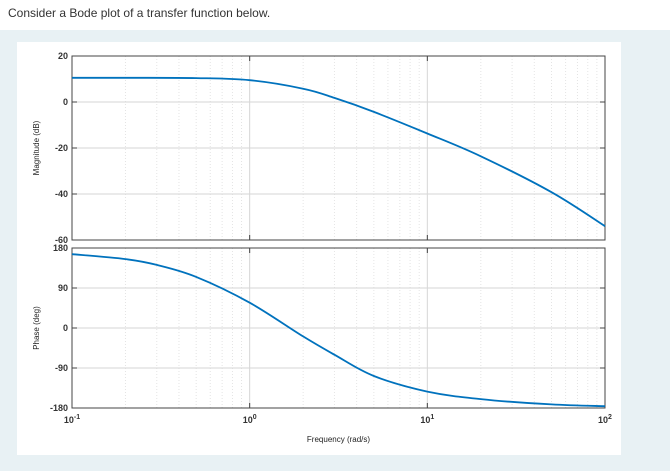 The width and height of the screenshot is (670, 471). I want to click on x-tick-label: 10¹, so click(427, 419).